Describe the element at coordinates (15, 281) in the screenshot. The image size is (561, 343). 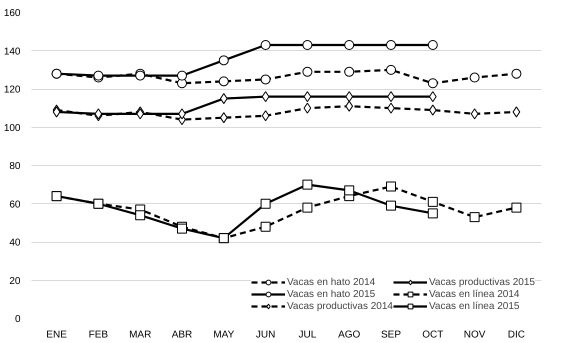
I see `y-tick-label: 20` at that location.